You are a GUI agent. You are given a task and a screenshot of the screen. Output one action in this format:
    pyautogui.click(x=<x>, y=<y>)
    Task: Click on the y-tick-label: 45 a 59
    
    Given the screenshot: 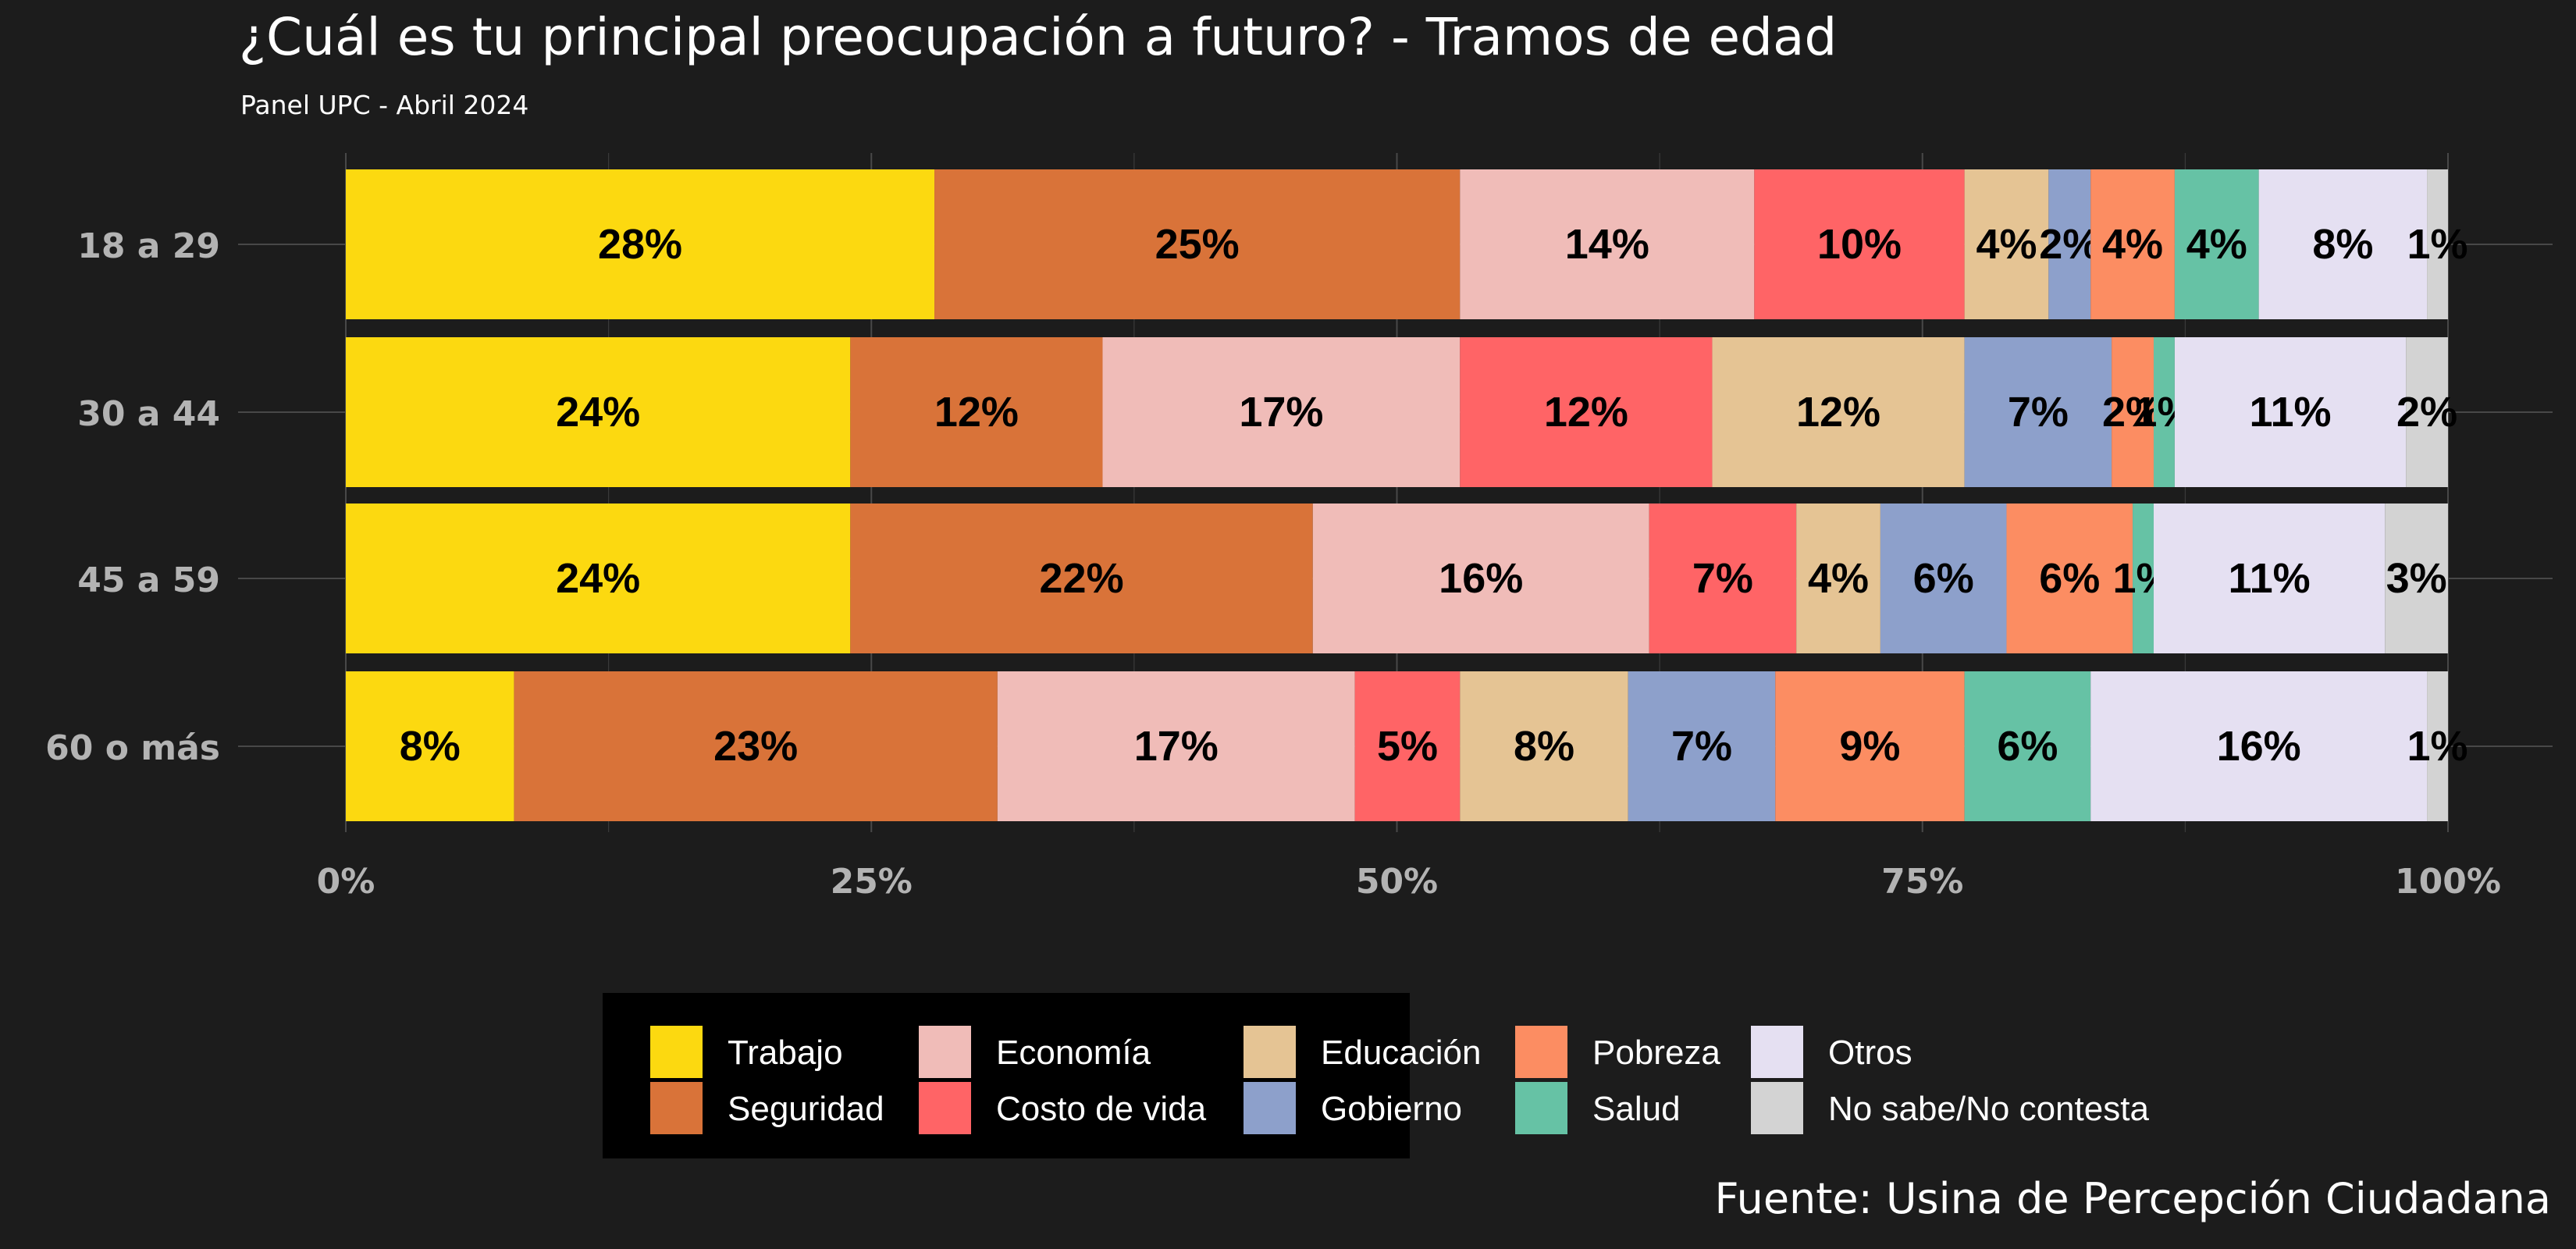 What is the action you would take?
    pyautogui.click(x=148, y=580)
    